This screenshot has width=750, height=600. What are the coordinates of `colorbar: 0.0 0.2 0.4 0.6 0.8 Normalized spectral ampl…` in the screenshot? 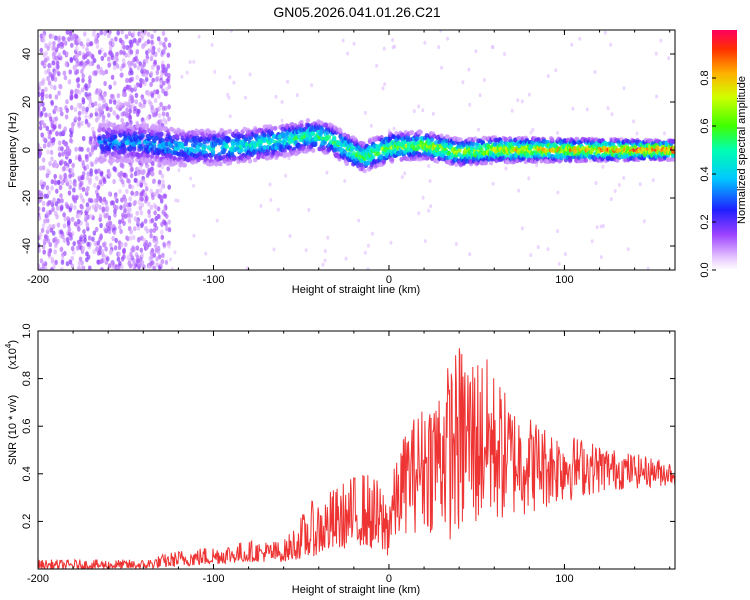 It's located at (723, 154).